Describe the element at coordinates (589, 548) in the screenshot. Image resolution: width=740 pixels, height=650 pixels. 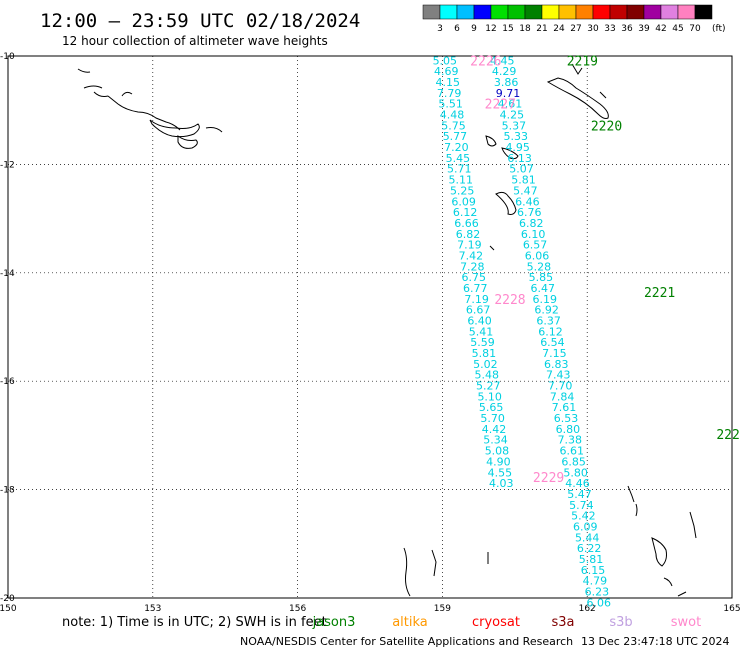
I see `swh-value: 6.22` at that location.